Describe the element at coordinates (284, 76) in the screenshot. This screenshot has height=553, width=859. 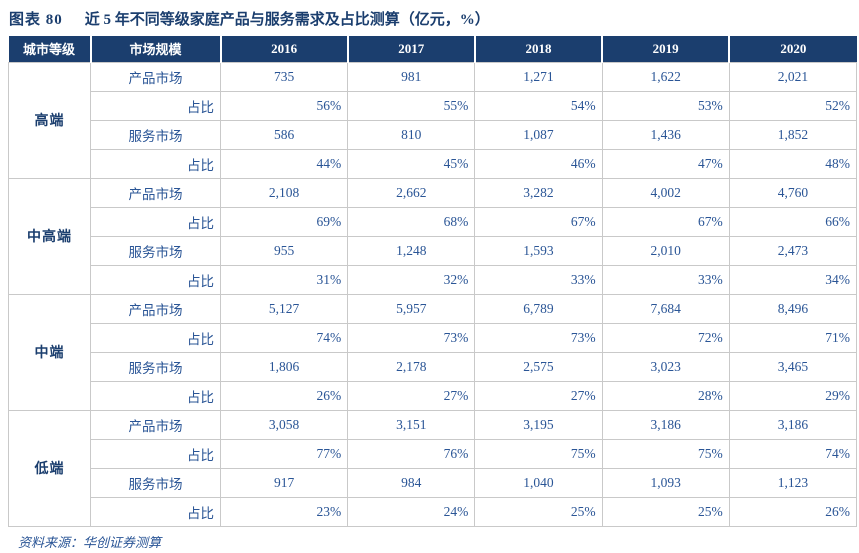
I see `market-value: 735` at that location.